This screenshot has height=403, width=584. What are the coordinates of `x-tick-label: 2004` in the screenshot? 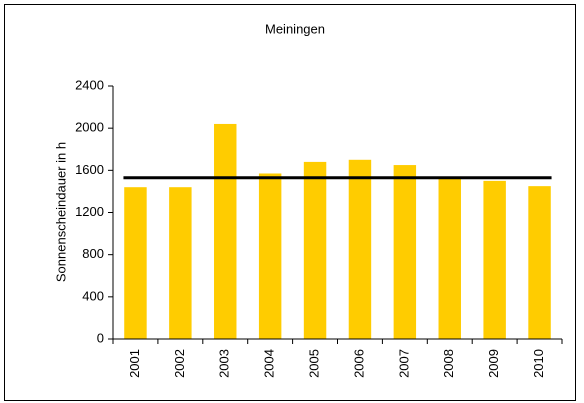 It's located at (269, 363).